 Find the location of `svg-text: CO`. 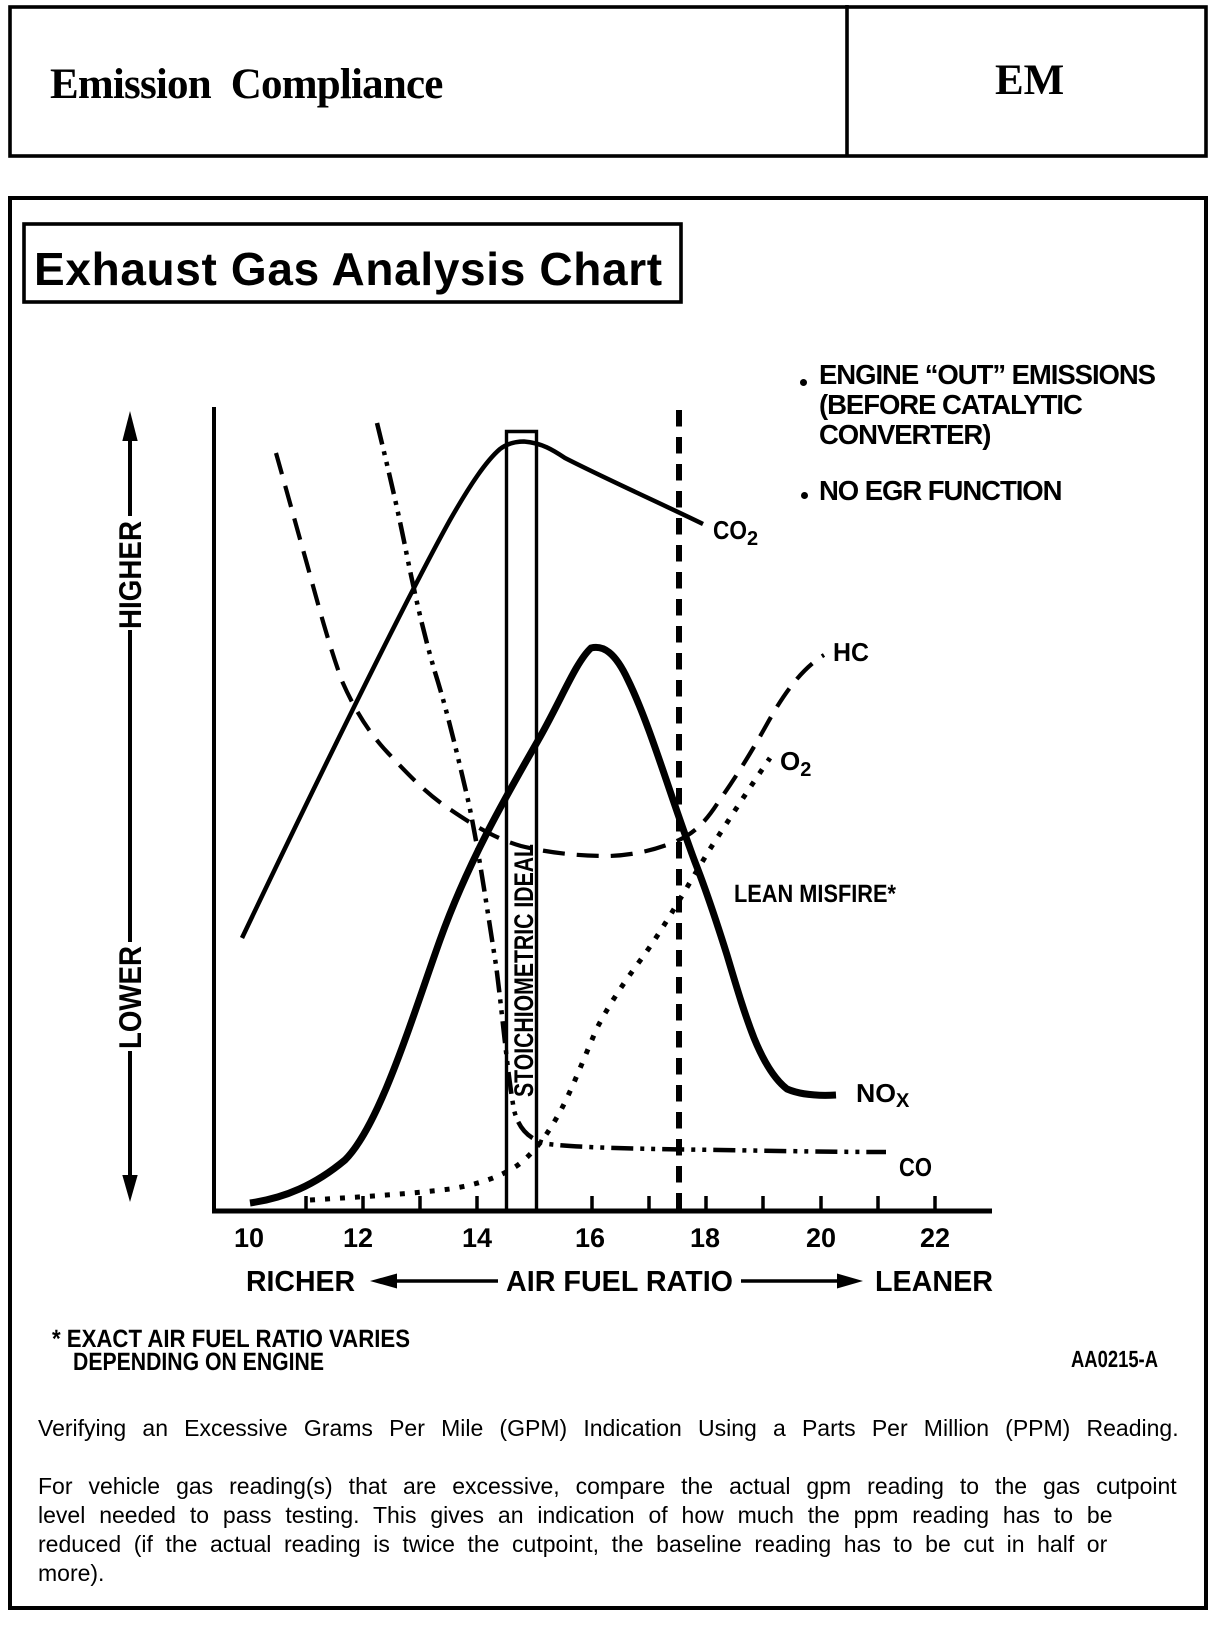

svg-text: CO is located at coordinates (915, 1167).